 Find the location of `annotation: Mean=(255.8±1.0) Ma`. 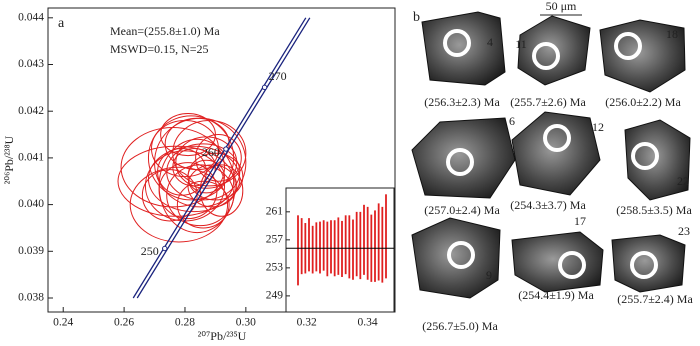

annotation: Mean=(255.8±1.0) Ma is located at coordinates (165, 31).